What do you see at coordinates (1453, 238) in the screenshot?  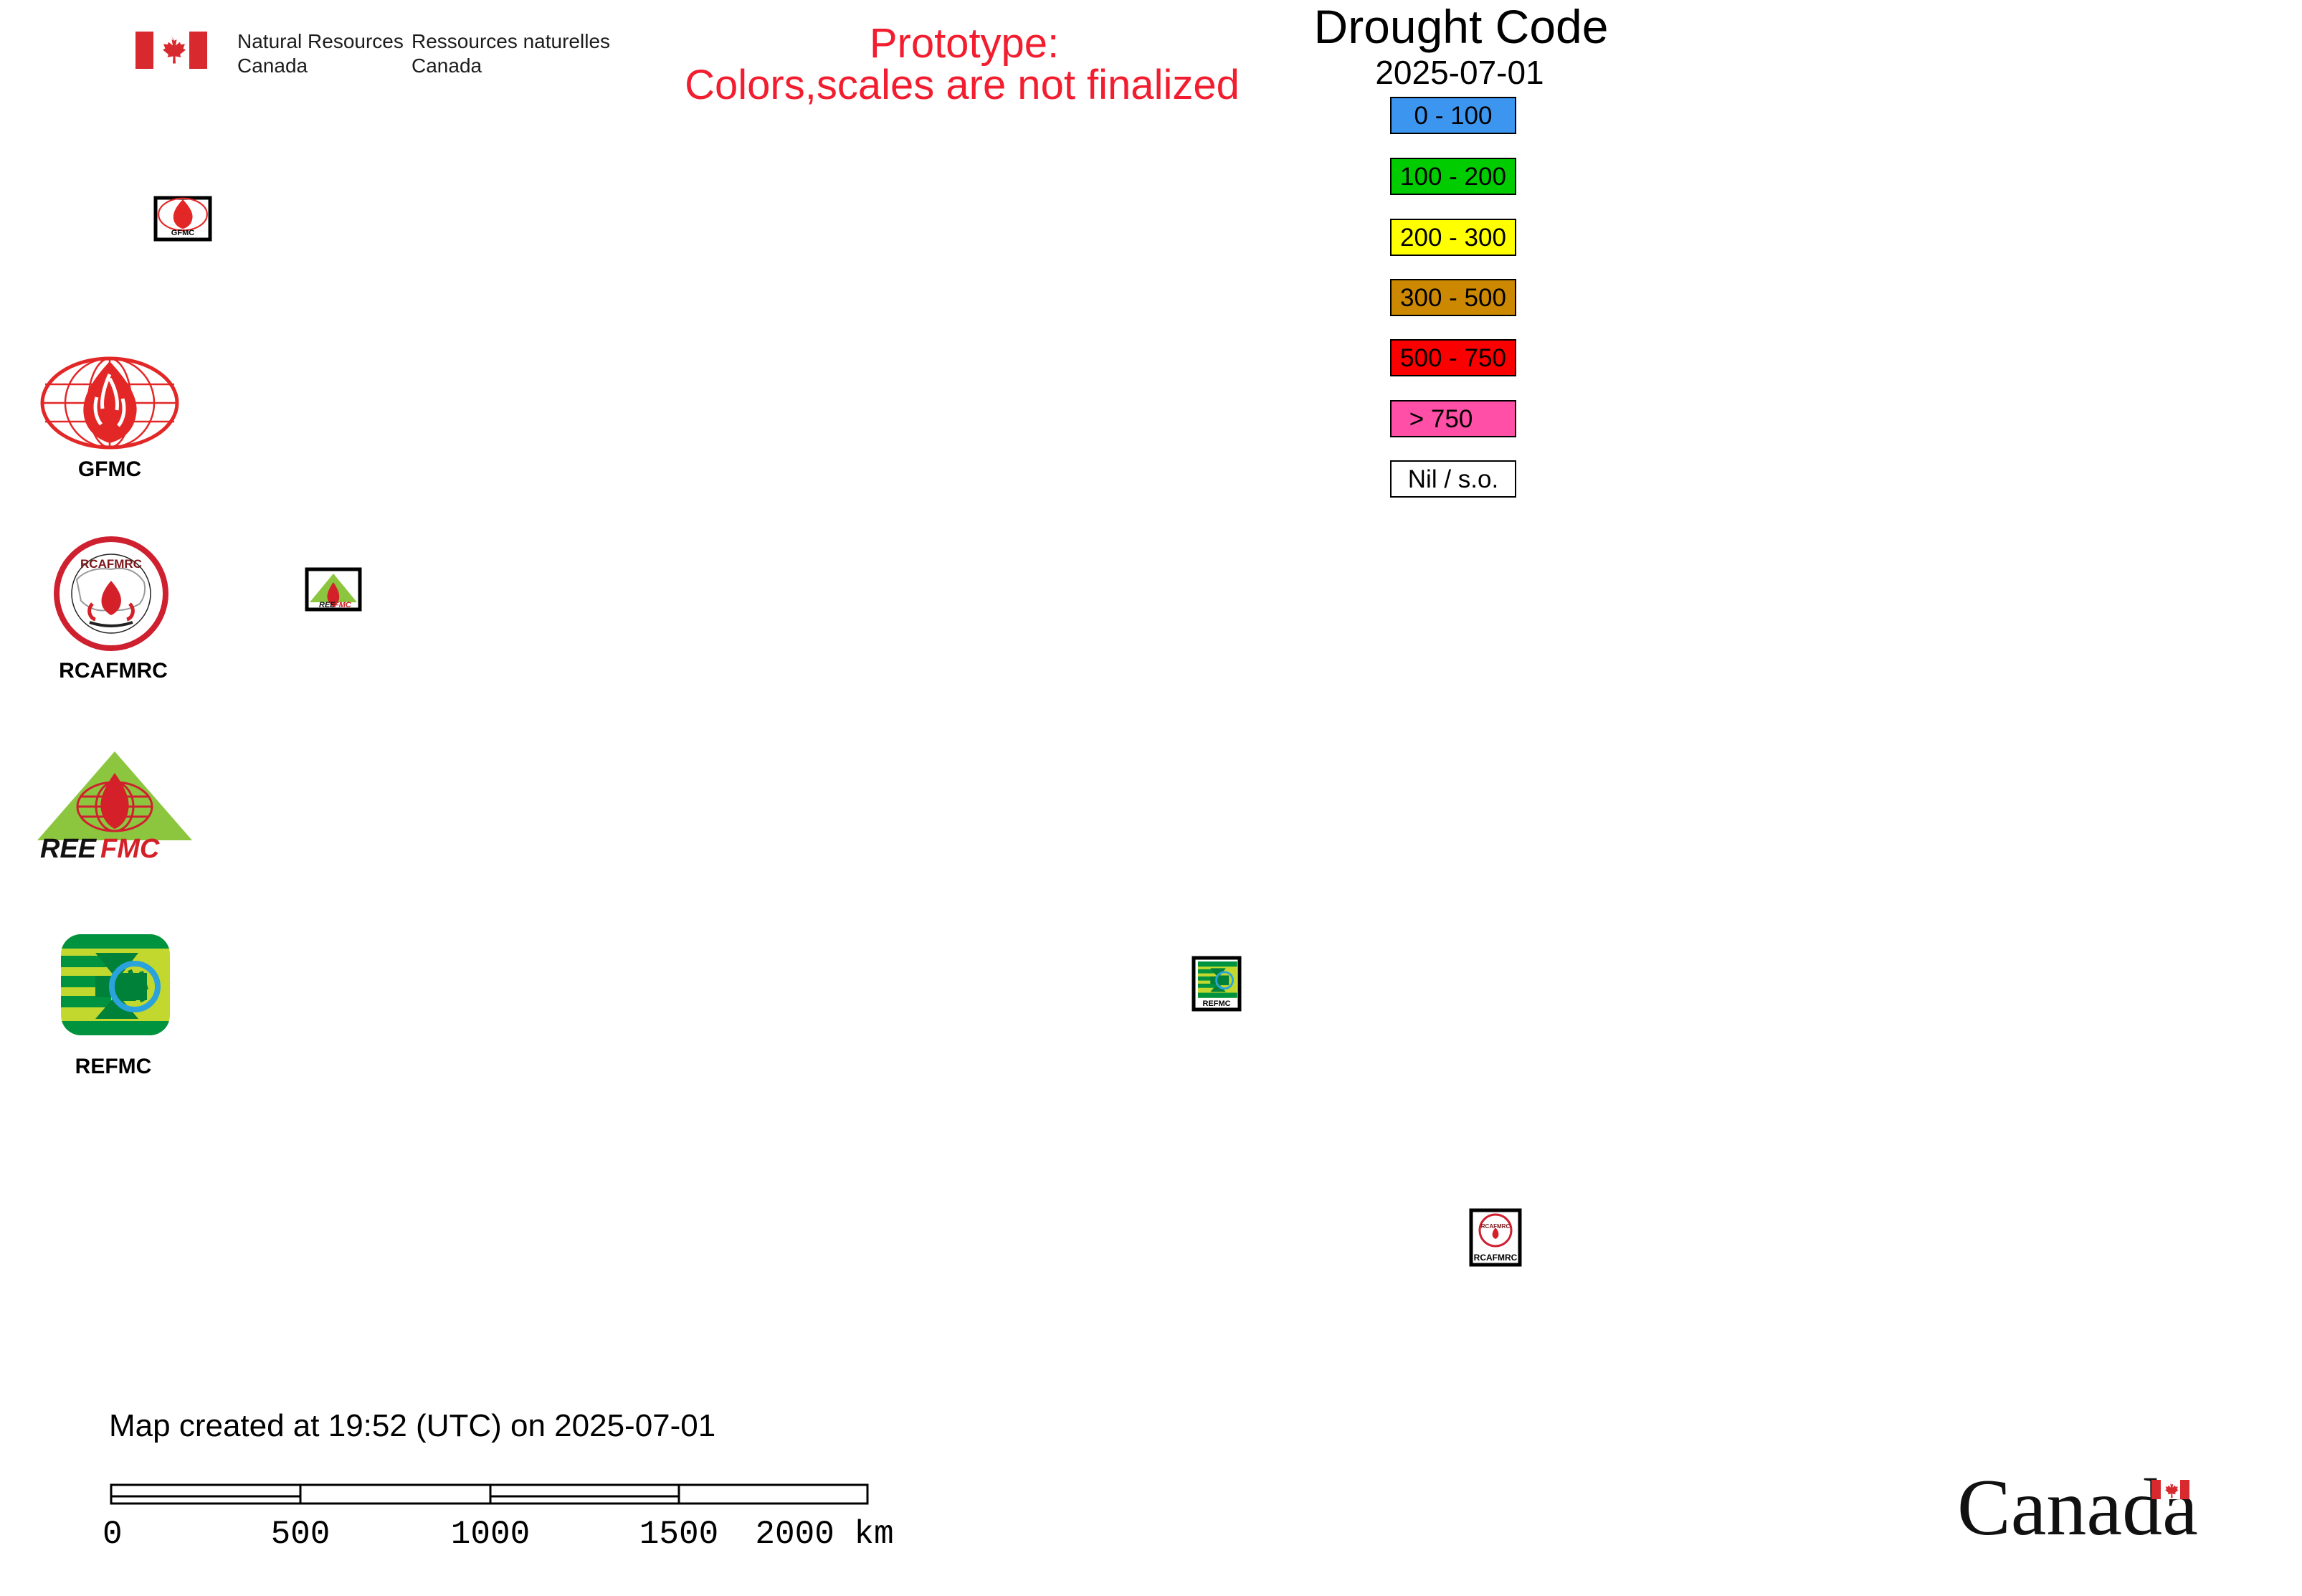 I see `svg-text: 200 - 300` at bounding box center [1453, 238].